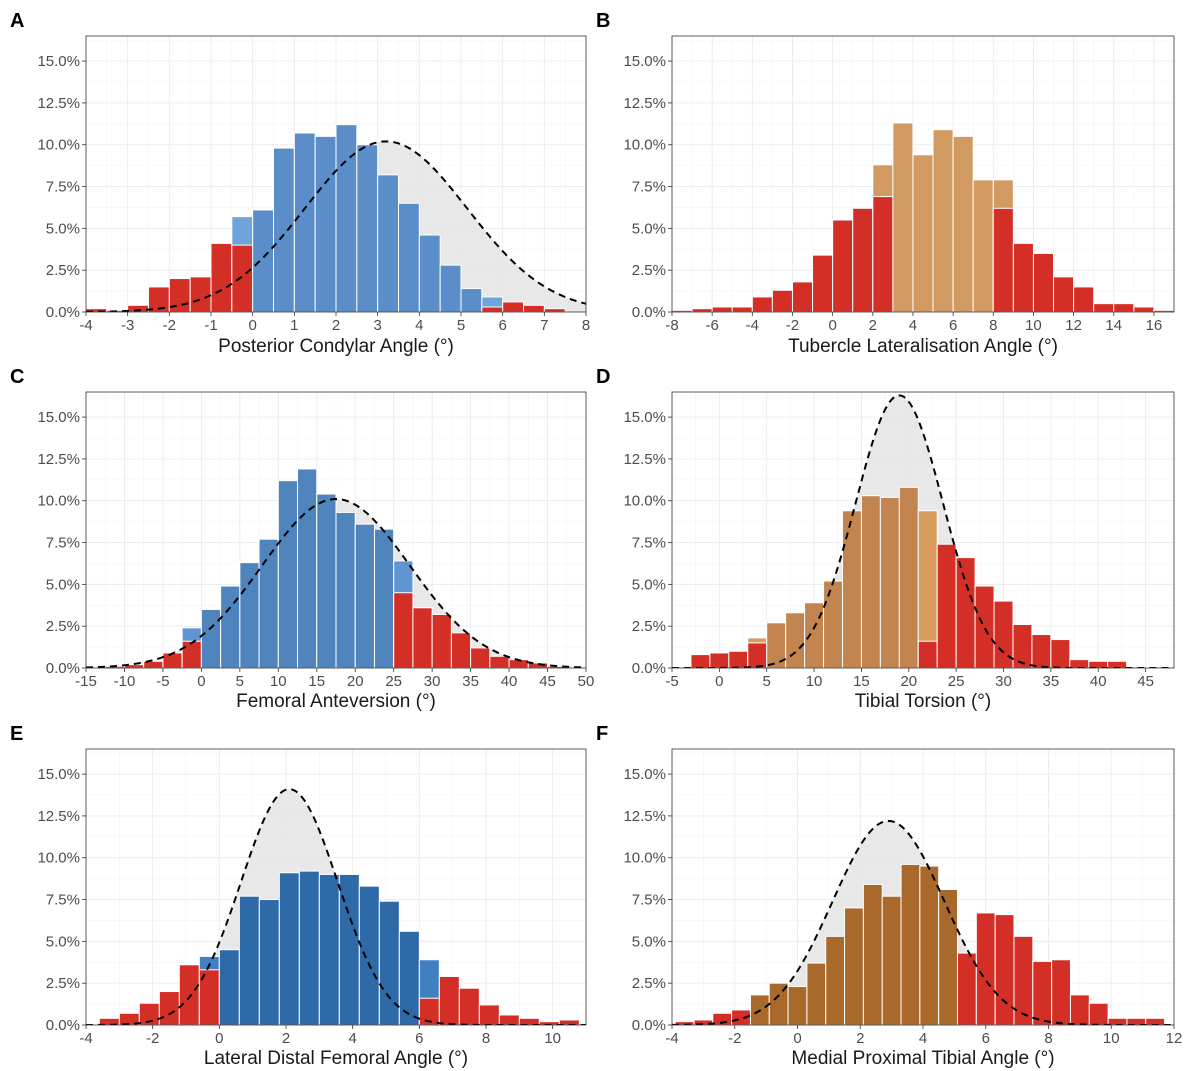 Image resolution: width=1186 pixels, height=1071 pixels. Describe the element at coordinates (336, 1058) in the screenshot. I see `x-axis-title: Lateral Distal Femoral Angle (°)` at that location.